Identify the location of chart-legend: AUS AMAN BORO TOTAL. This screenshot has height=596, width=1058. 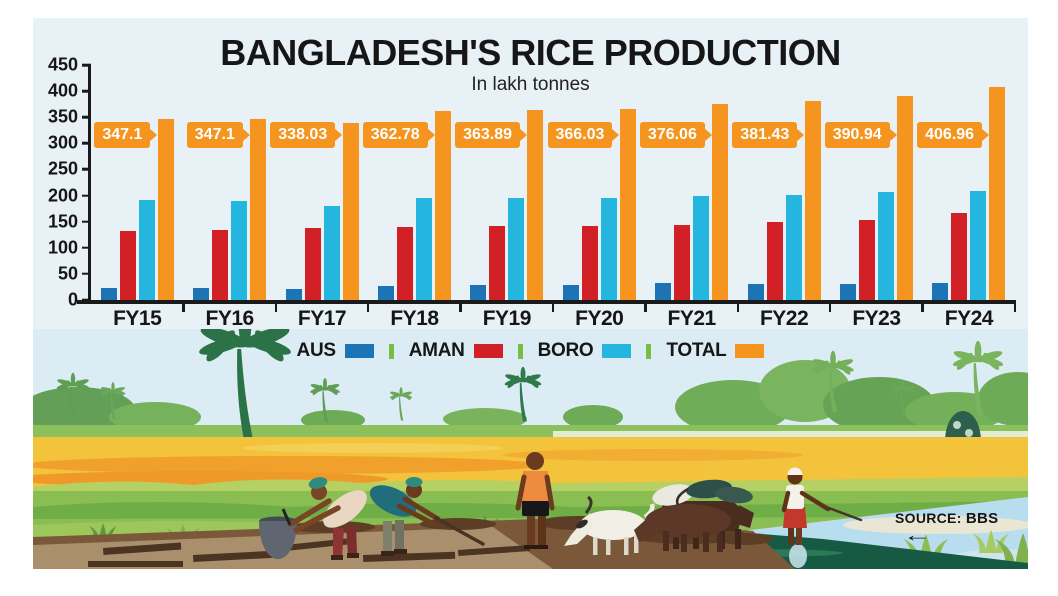
(530, 351).